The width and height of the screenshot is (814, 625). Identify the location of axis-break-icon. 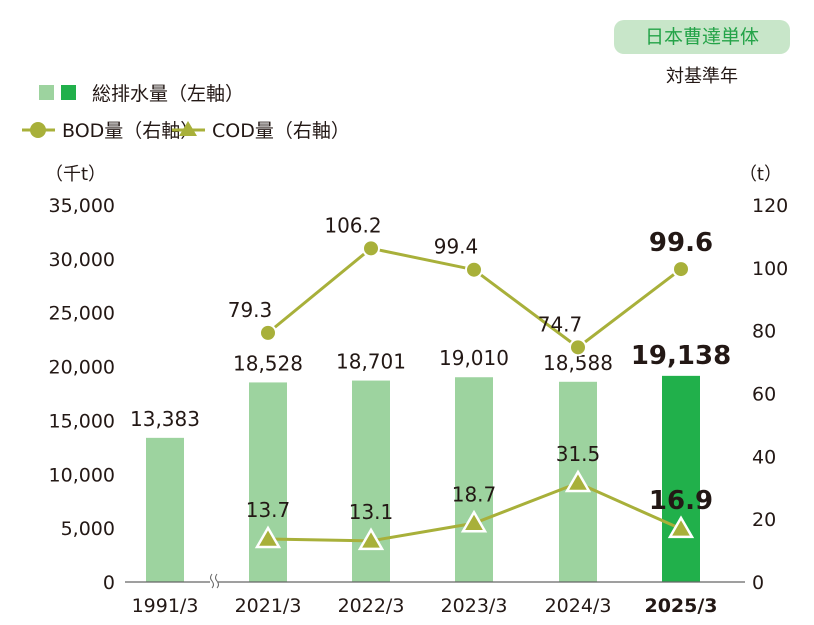
(214, 581).